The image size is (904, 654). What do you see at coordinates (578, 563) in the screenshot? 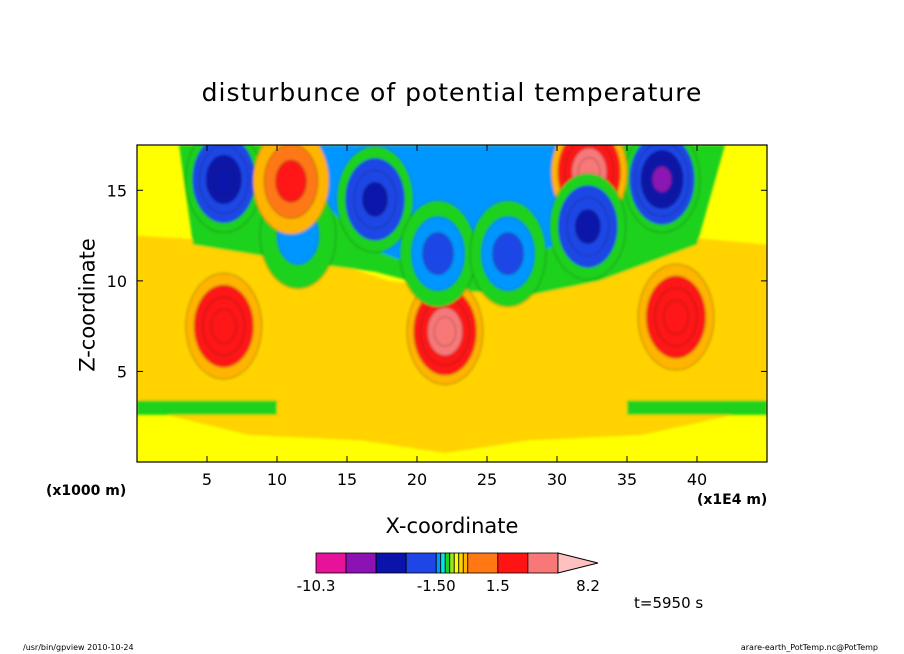
I see `colorbar-extend-arrow` at bounding box center [578, 563].